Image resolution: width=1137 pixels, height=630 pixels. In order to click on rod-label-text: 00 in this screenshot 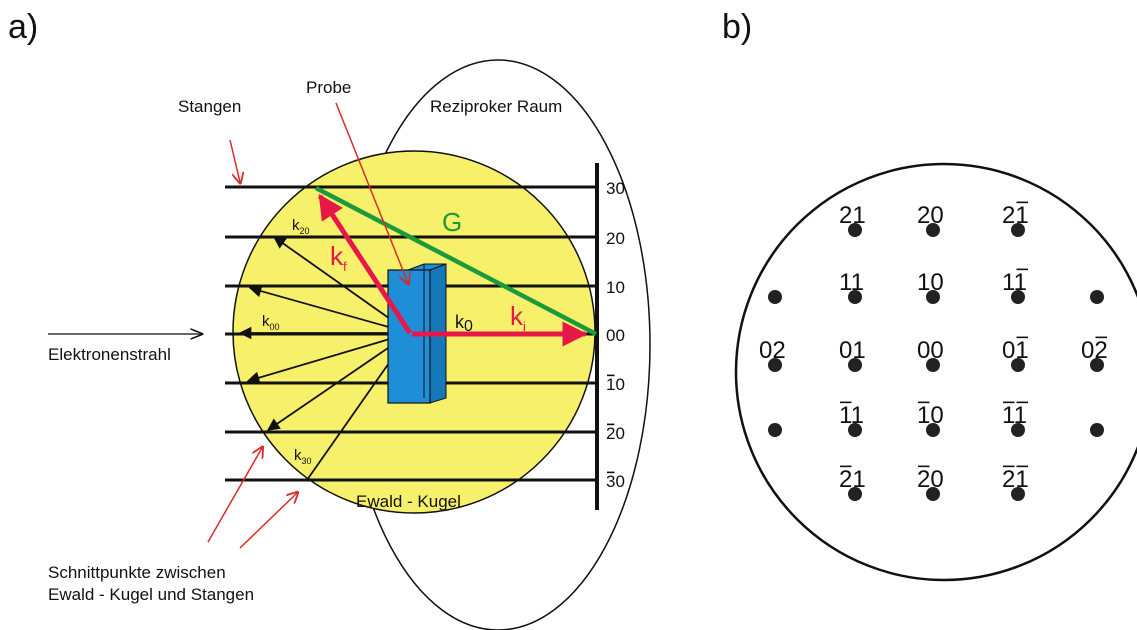, I will do `click(615, 335)`.